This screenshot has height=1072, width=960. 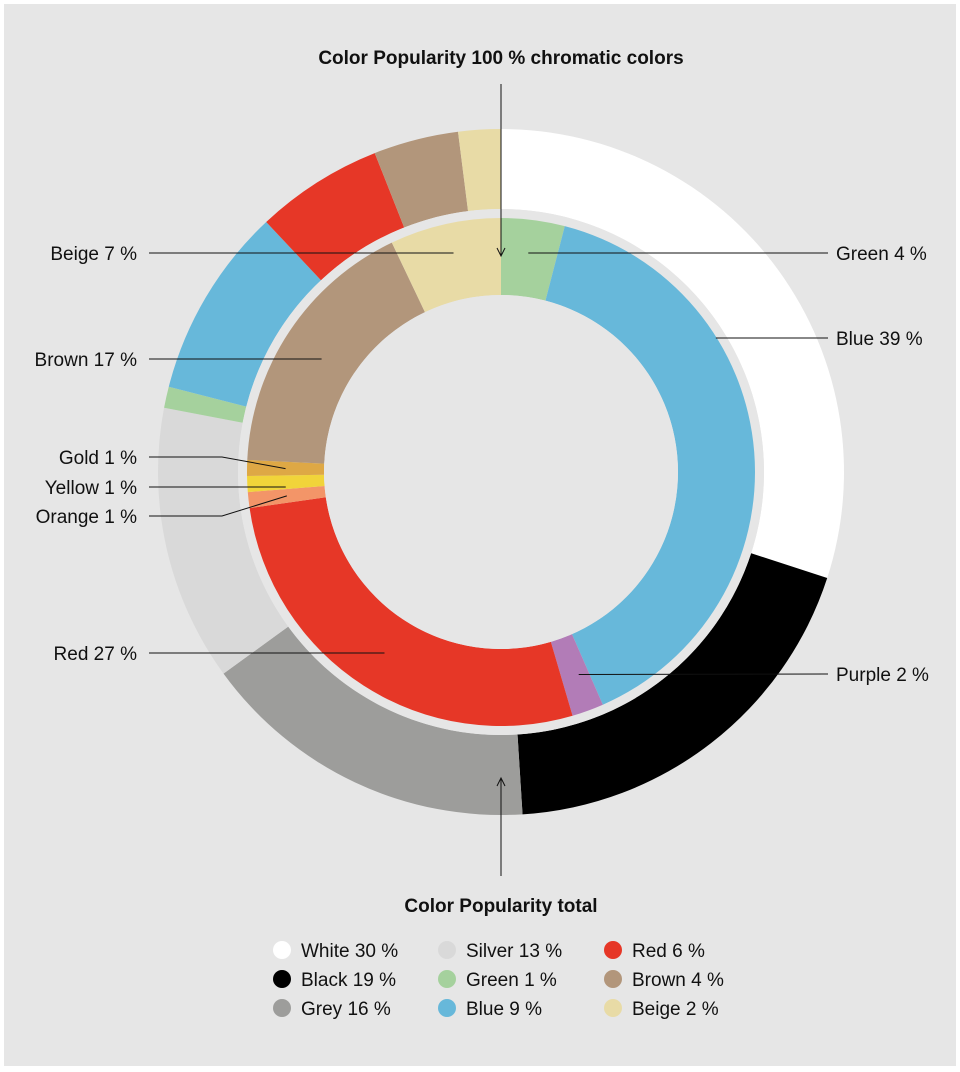 I want to click on slice-label-blue: Blue 39 %, so click(x=879, y=339).